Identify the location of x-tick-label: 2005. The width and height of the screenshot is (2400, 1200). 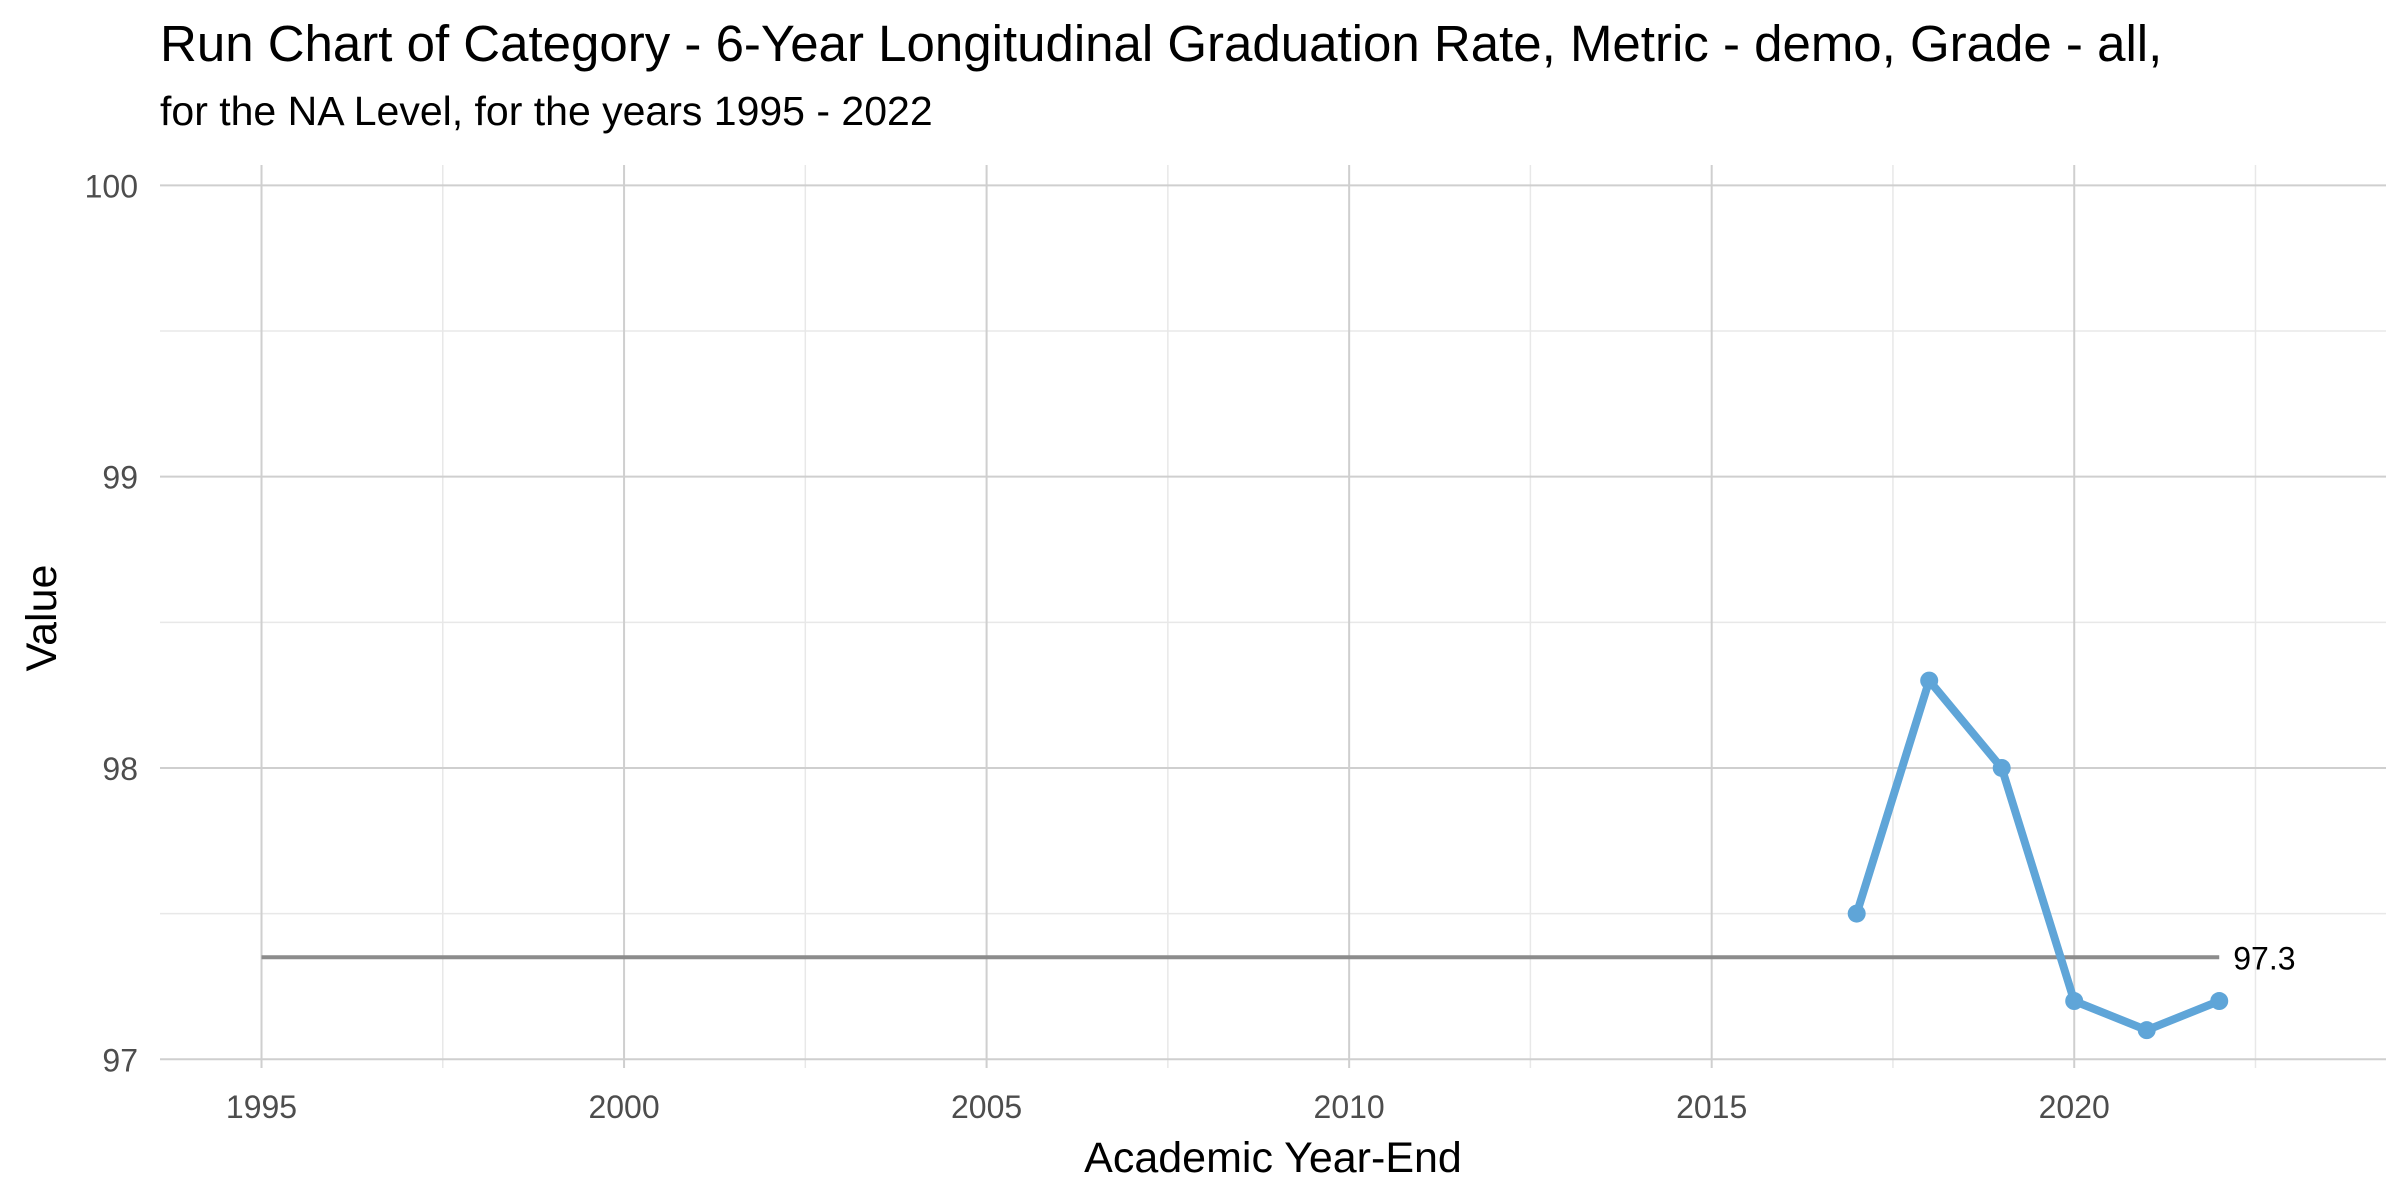
(986, 1107).